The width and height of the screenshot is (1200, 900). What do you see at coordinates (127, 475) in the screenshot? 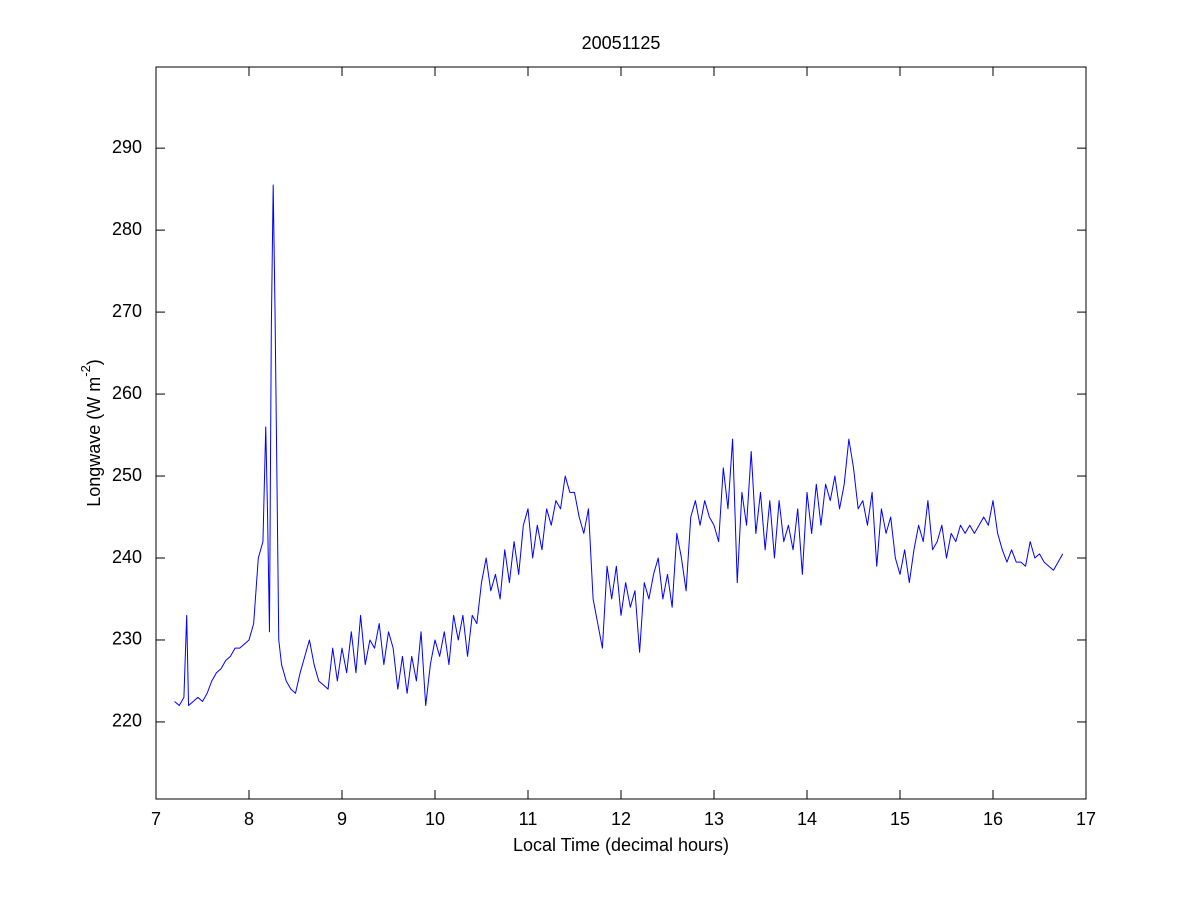
I see `y-tick-label: 250` at bounding box center [127, 475].